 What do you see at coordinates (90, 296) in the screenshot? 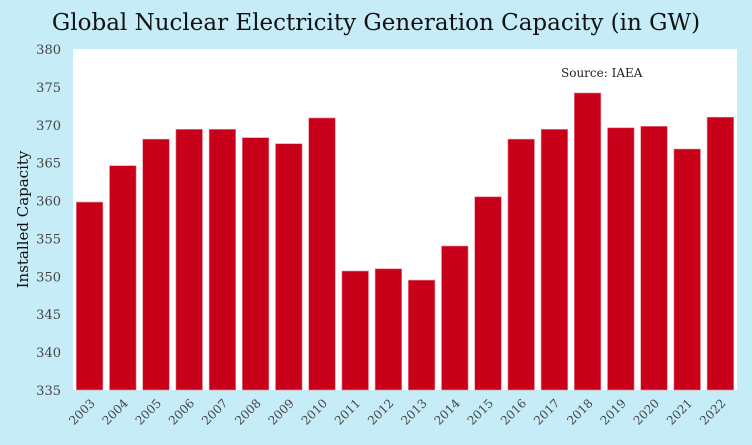
I see `bar-2003` at bounding box center [90, 296].